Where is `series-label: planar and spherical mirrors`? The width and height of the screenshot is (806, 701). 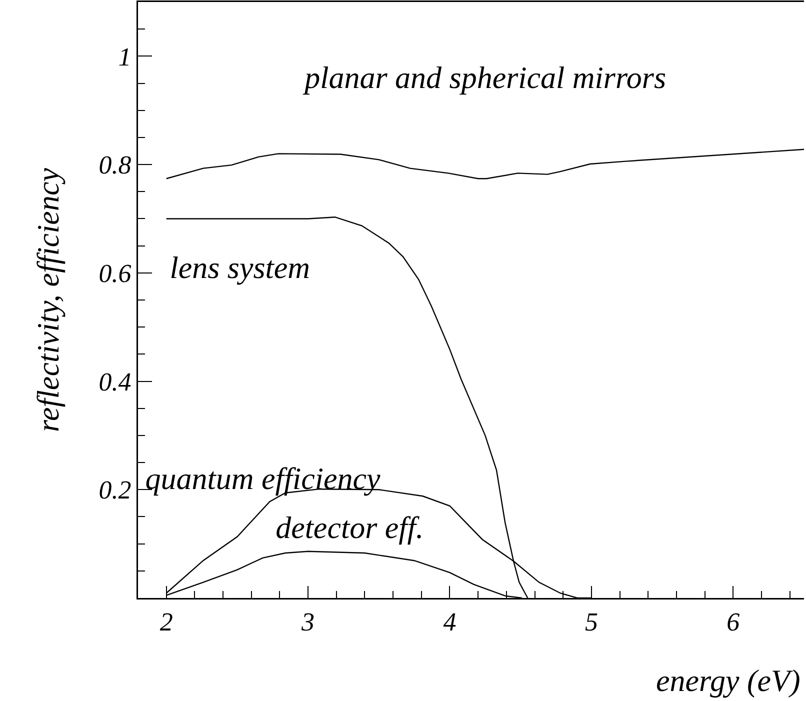
series-label: planar and spherical mirrors is located at coordinates (484, 77).